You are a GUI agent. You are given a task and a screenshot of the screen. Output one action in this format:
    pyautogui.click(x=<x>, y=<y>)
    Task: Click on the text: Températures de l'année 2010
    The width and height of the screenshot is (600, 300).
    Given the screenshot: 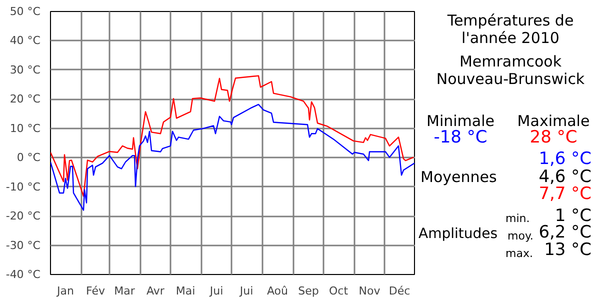 What is the action you would take?
    pyautogui.click(x=510, y=29)
    